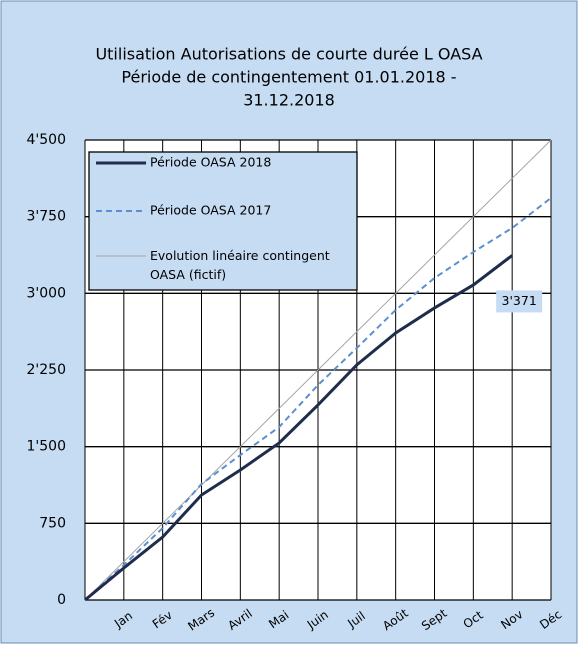 The width and height of the screenshot is (579, 645). I want to click on legend, so click(223, 221).